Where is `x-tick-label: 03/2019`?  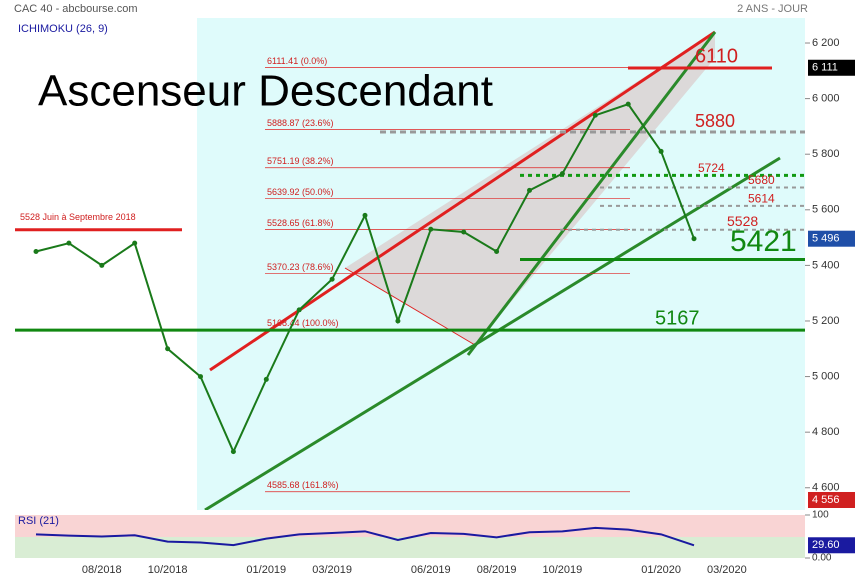
x-tick-label: 03/2019 is located at coordinates (332, 570).